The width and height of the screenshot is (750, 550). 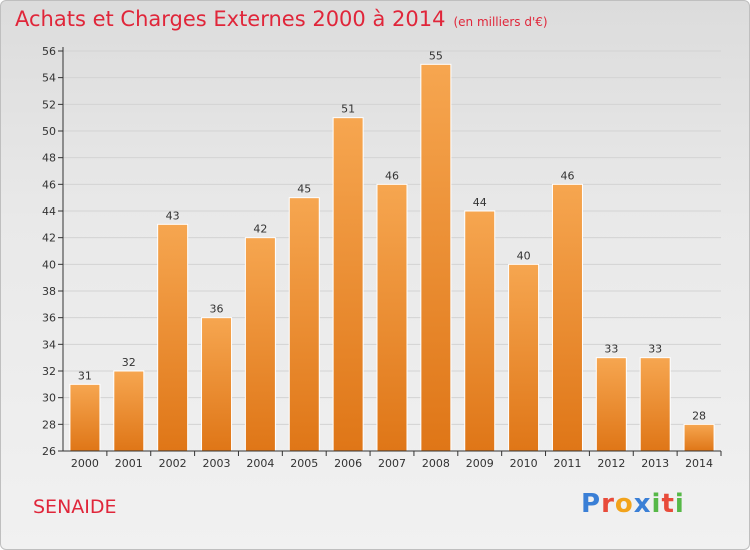 I want to click on bar-value-label: 36, so click(x=217, y=309).